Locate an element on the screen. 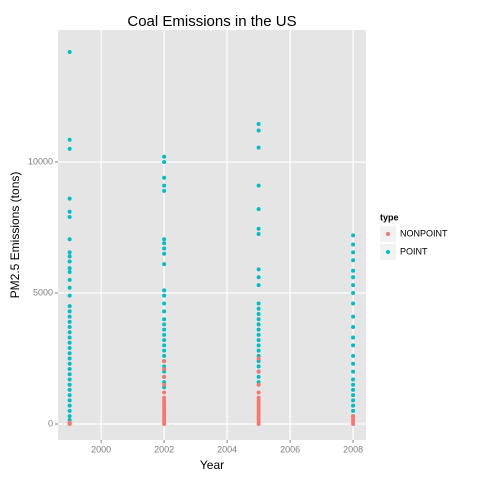 The height and width of the screenshot is (480, 480). x-tick-label: 2004 is located at coordinates (227, 449).